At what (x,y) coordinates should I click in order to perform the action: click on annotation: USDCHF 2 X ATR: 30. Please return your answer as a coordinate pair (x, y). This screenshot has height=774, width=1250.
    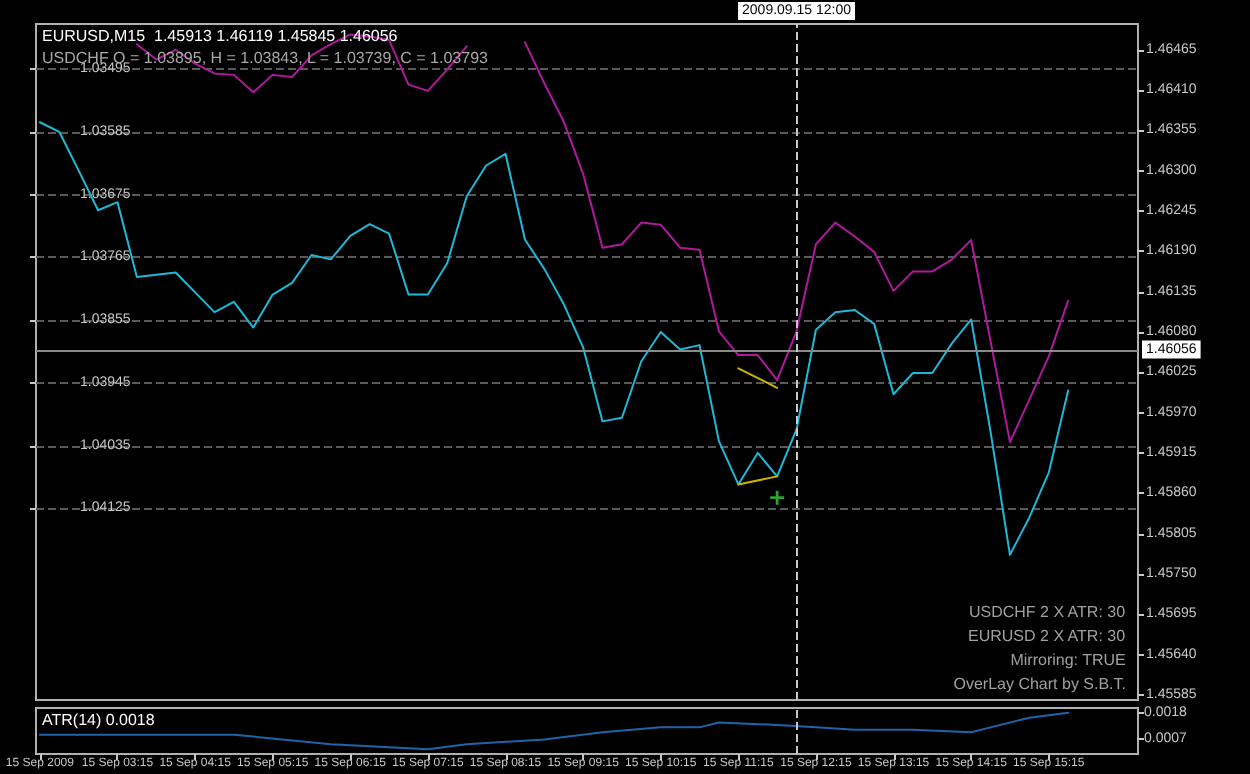
    Looking at the image, I should click on (1047, 612).